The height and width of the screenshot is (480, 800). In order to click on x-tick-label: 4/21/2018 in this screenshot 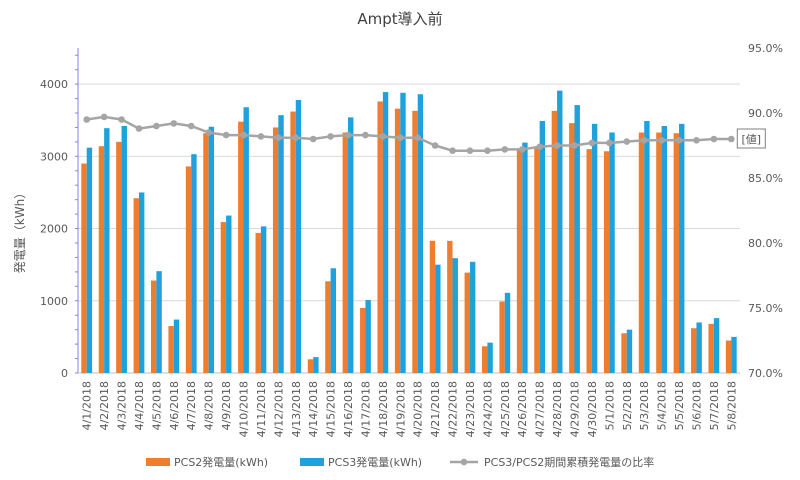, I will do `click(435, 409)`.